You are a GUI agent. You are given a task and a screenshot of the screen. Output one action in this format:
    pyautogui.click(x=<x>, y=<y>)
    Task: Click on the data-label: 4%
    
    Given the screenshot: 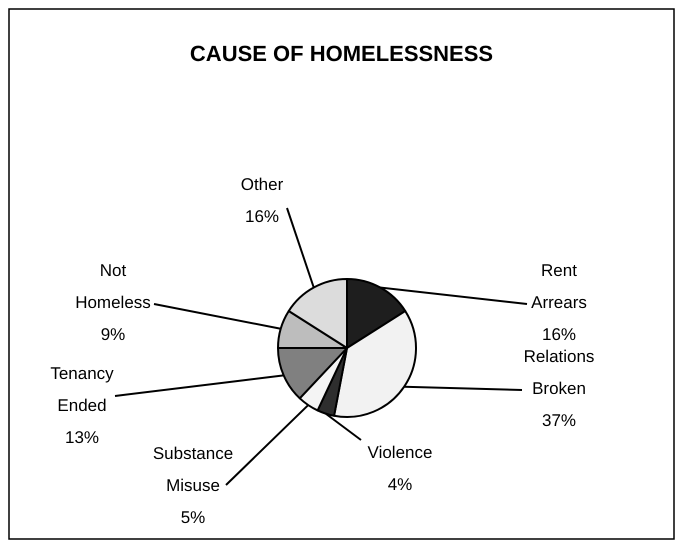 What is the action you would take?
    pyautogui.click(x=400, y=484)
    